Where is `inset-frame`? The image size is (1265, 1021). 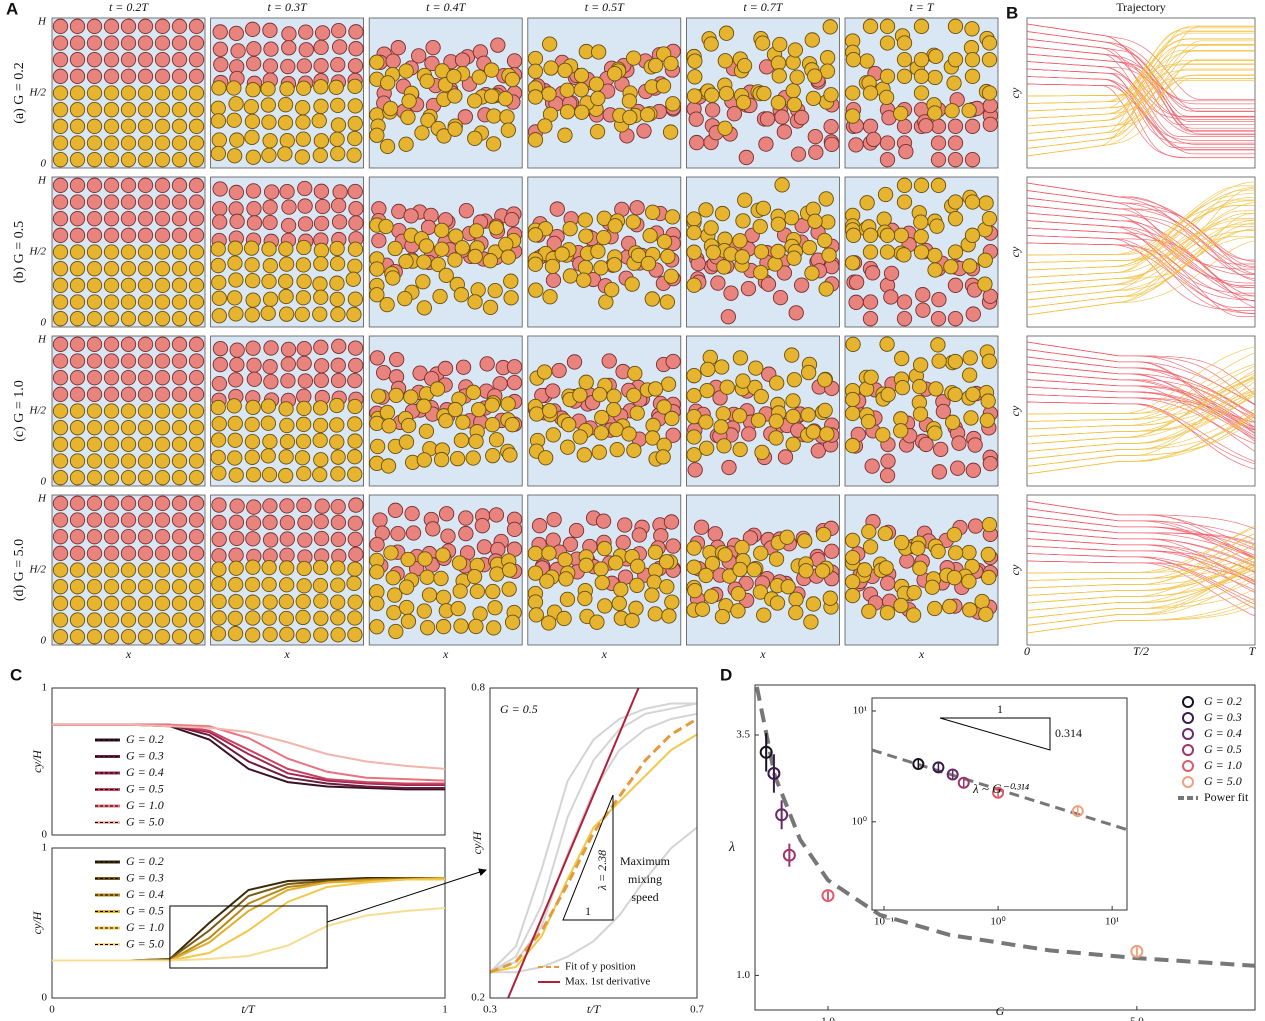
inset-frame is located at coordinates (999, 804).